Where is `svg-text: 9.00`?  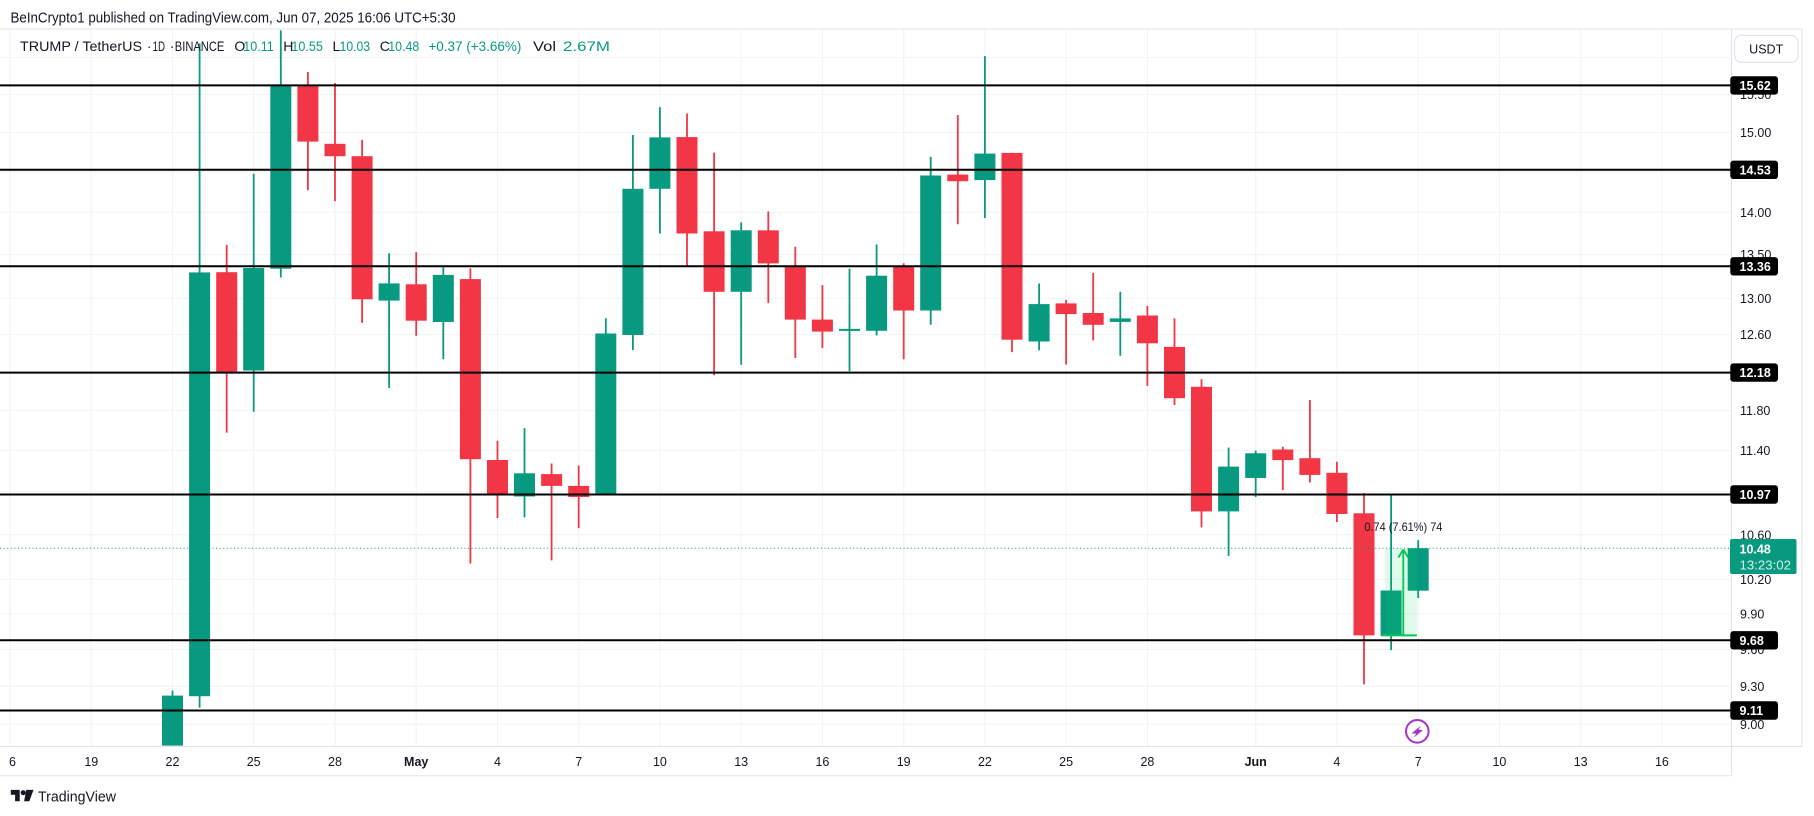
svg-text: 9.00 is located at coordinates (1752, 725).